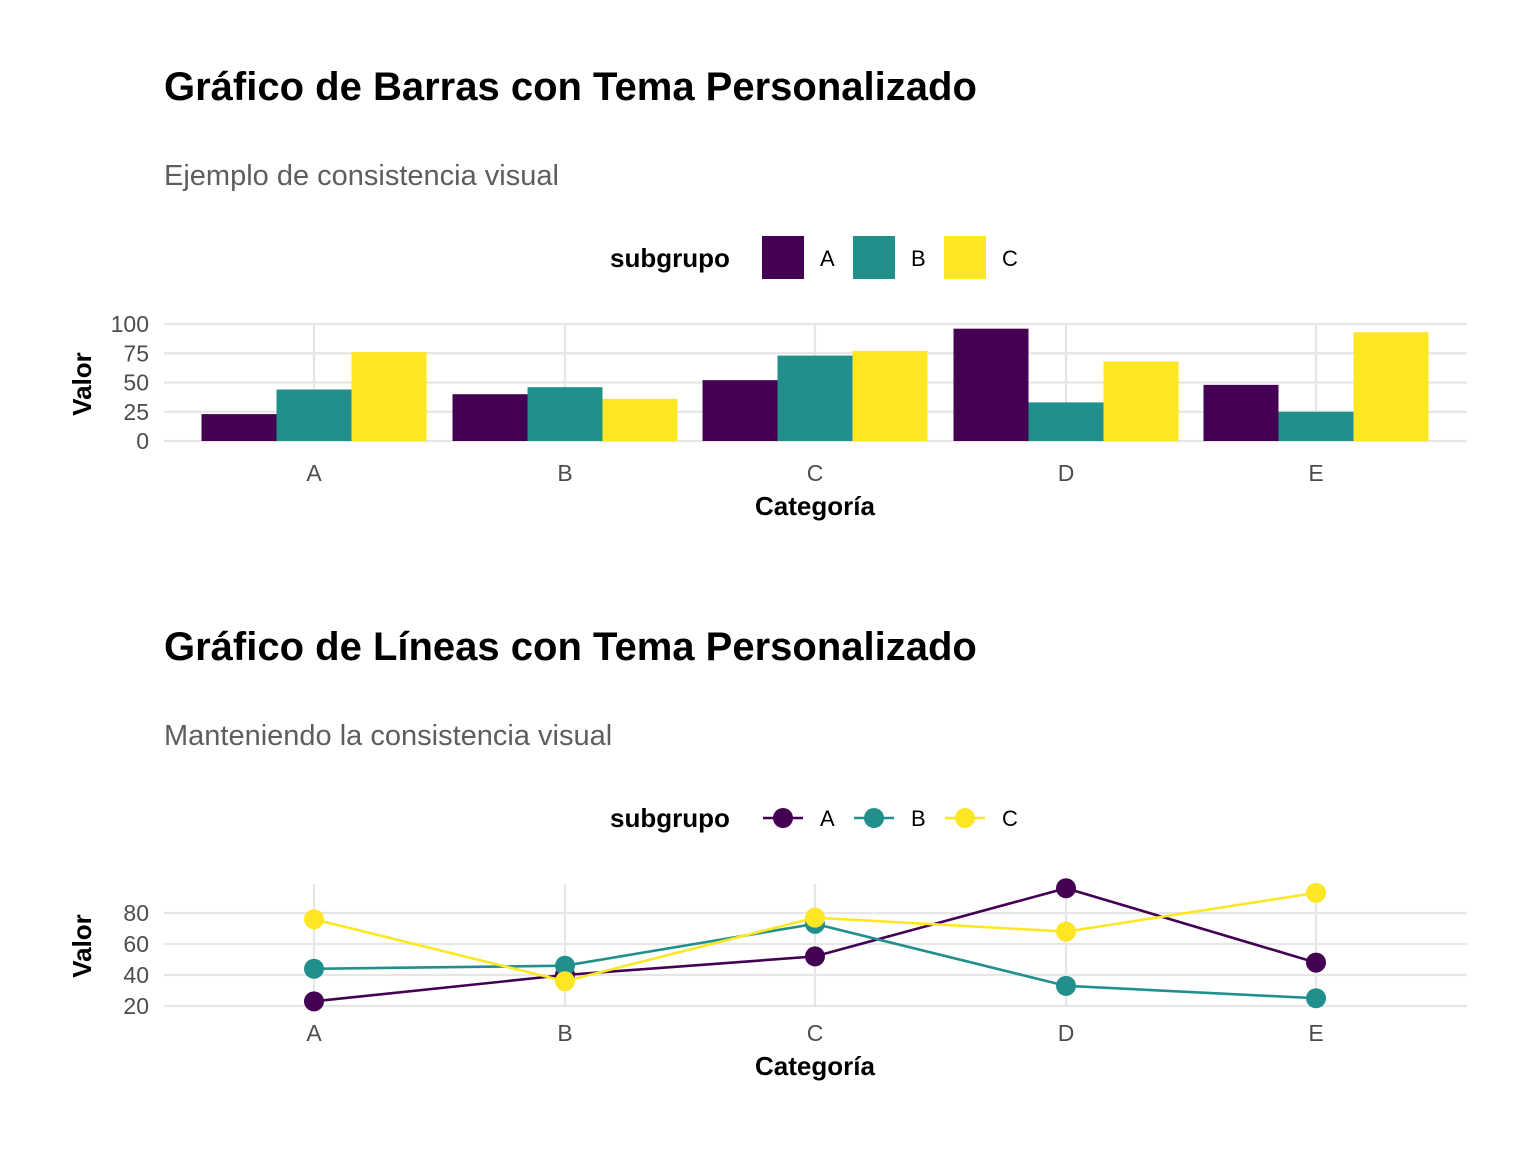  I want to click on bar-a-a, so click(239, 427).